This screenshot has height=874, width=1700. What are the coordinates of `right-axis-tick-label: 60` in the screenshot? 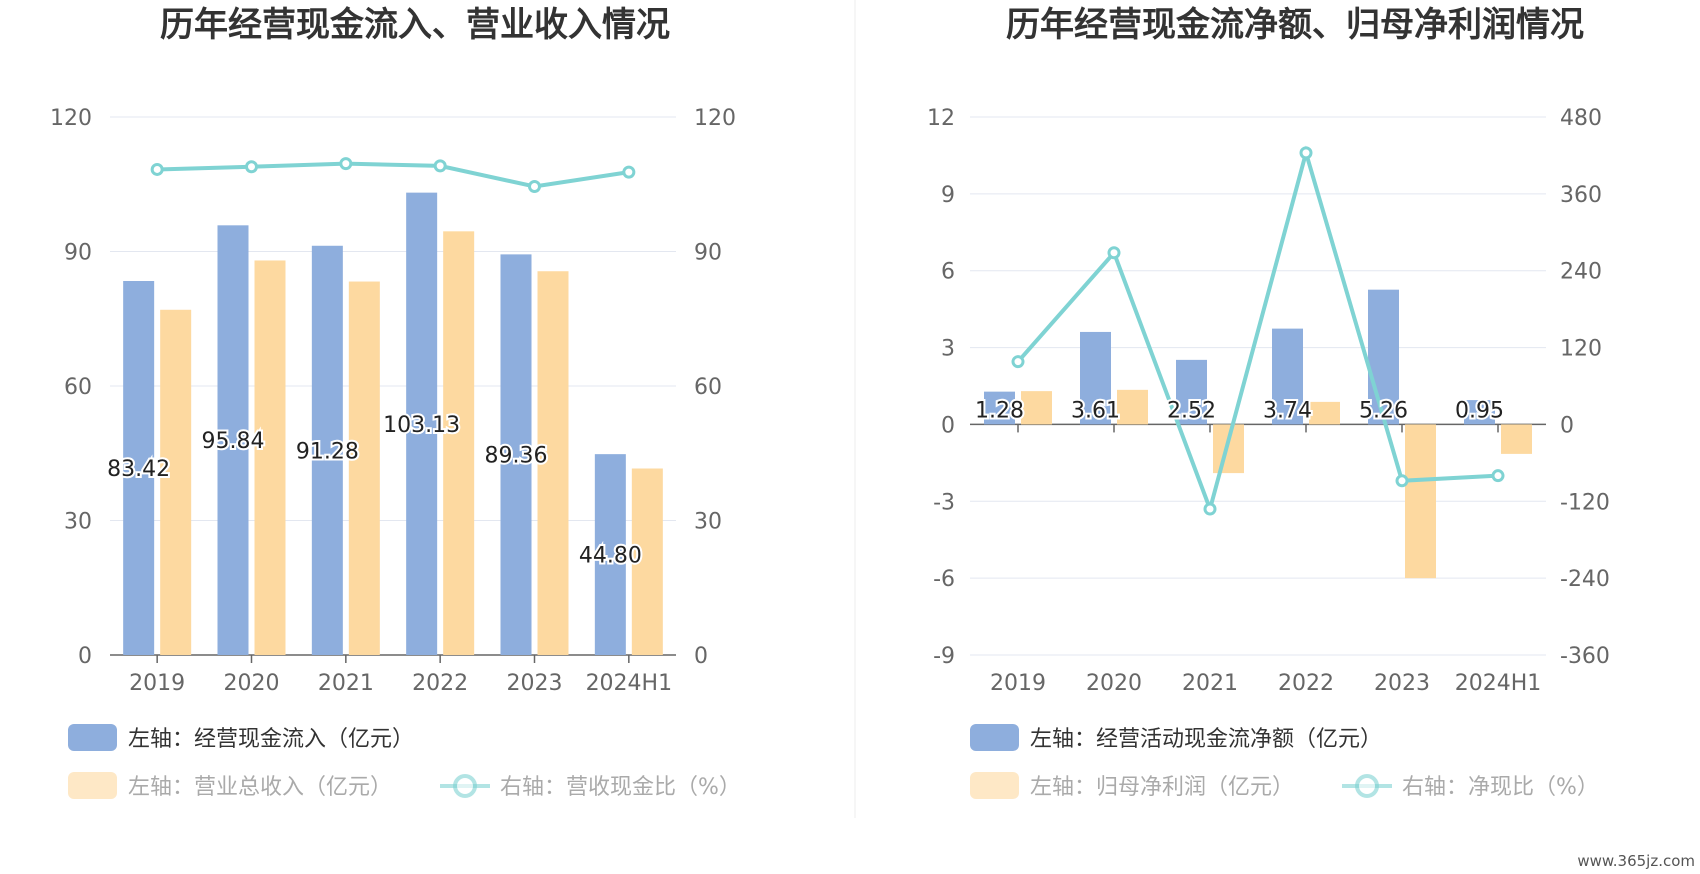 It's located at (708, 387).